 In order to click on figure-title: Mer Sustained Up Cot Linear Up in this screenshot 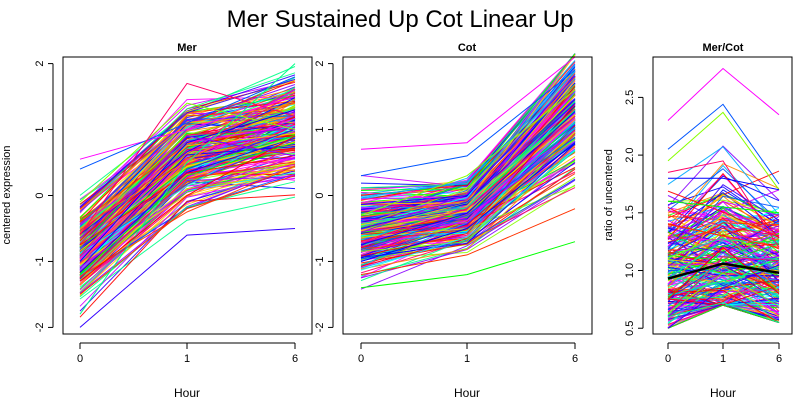, I will do `click(400, 19)`.